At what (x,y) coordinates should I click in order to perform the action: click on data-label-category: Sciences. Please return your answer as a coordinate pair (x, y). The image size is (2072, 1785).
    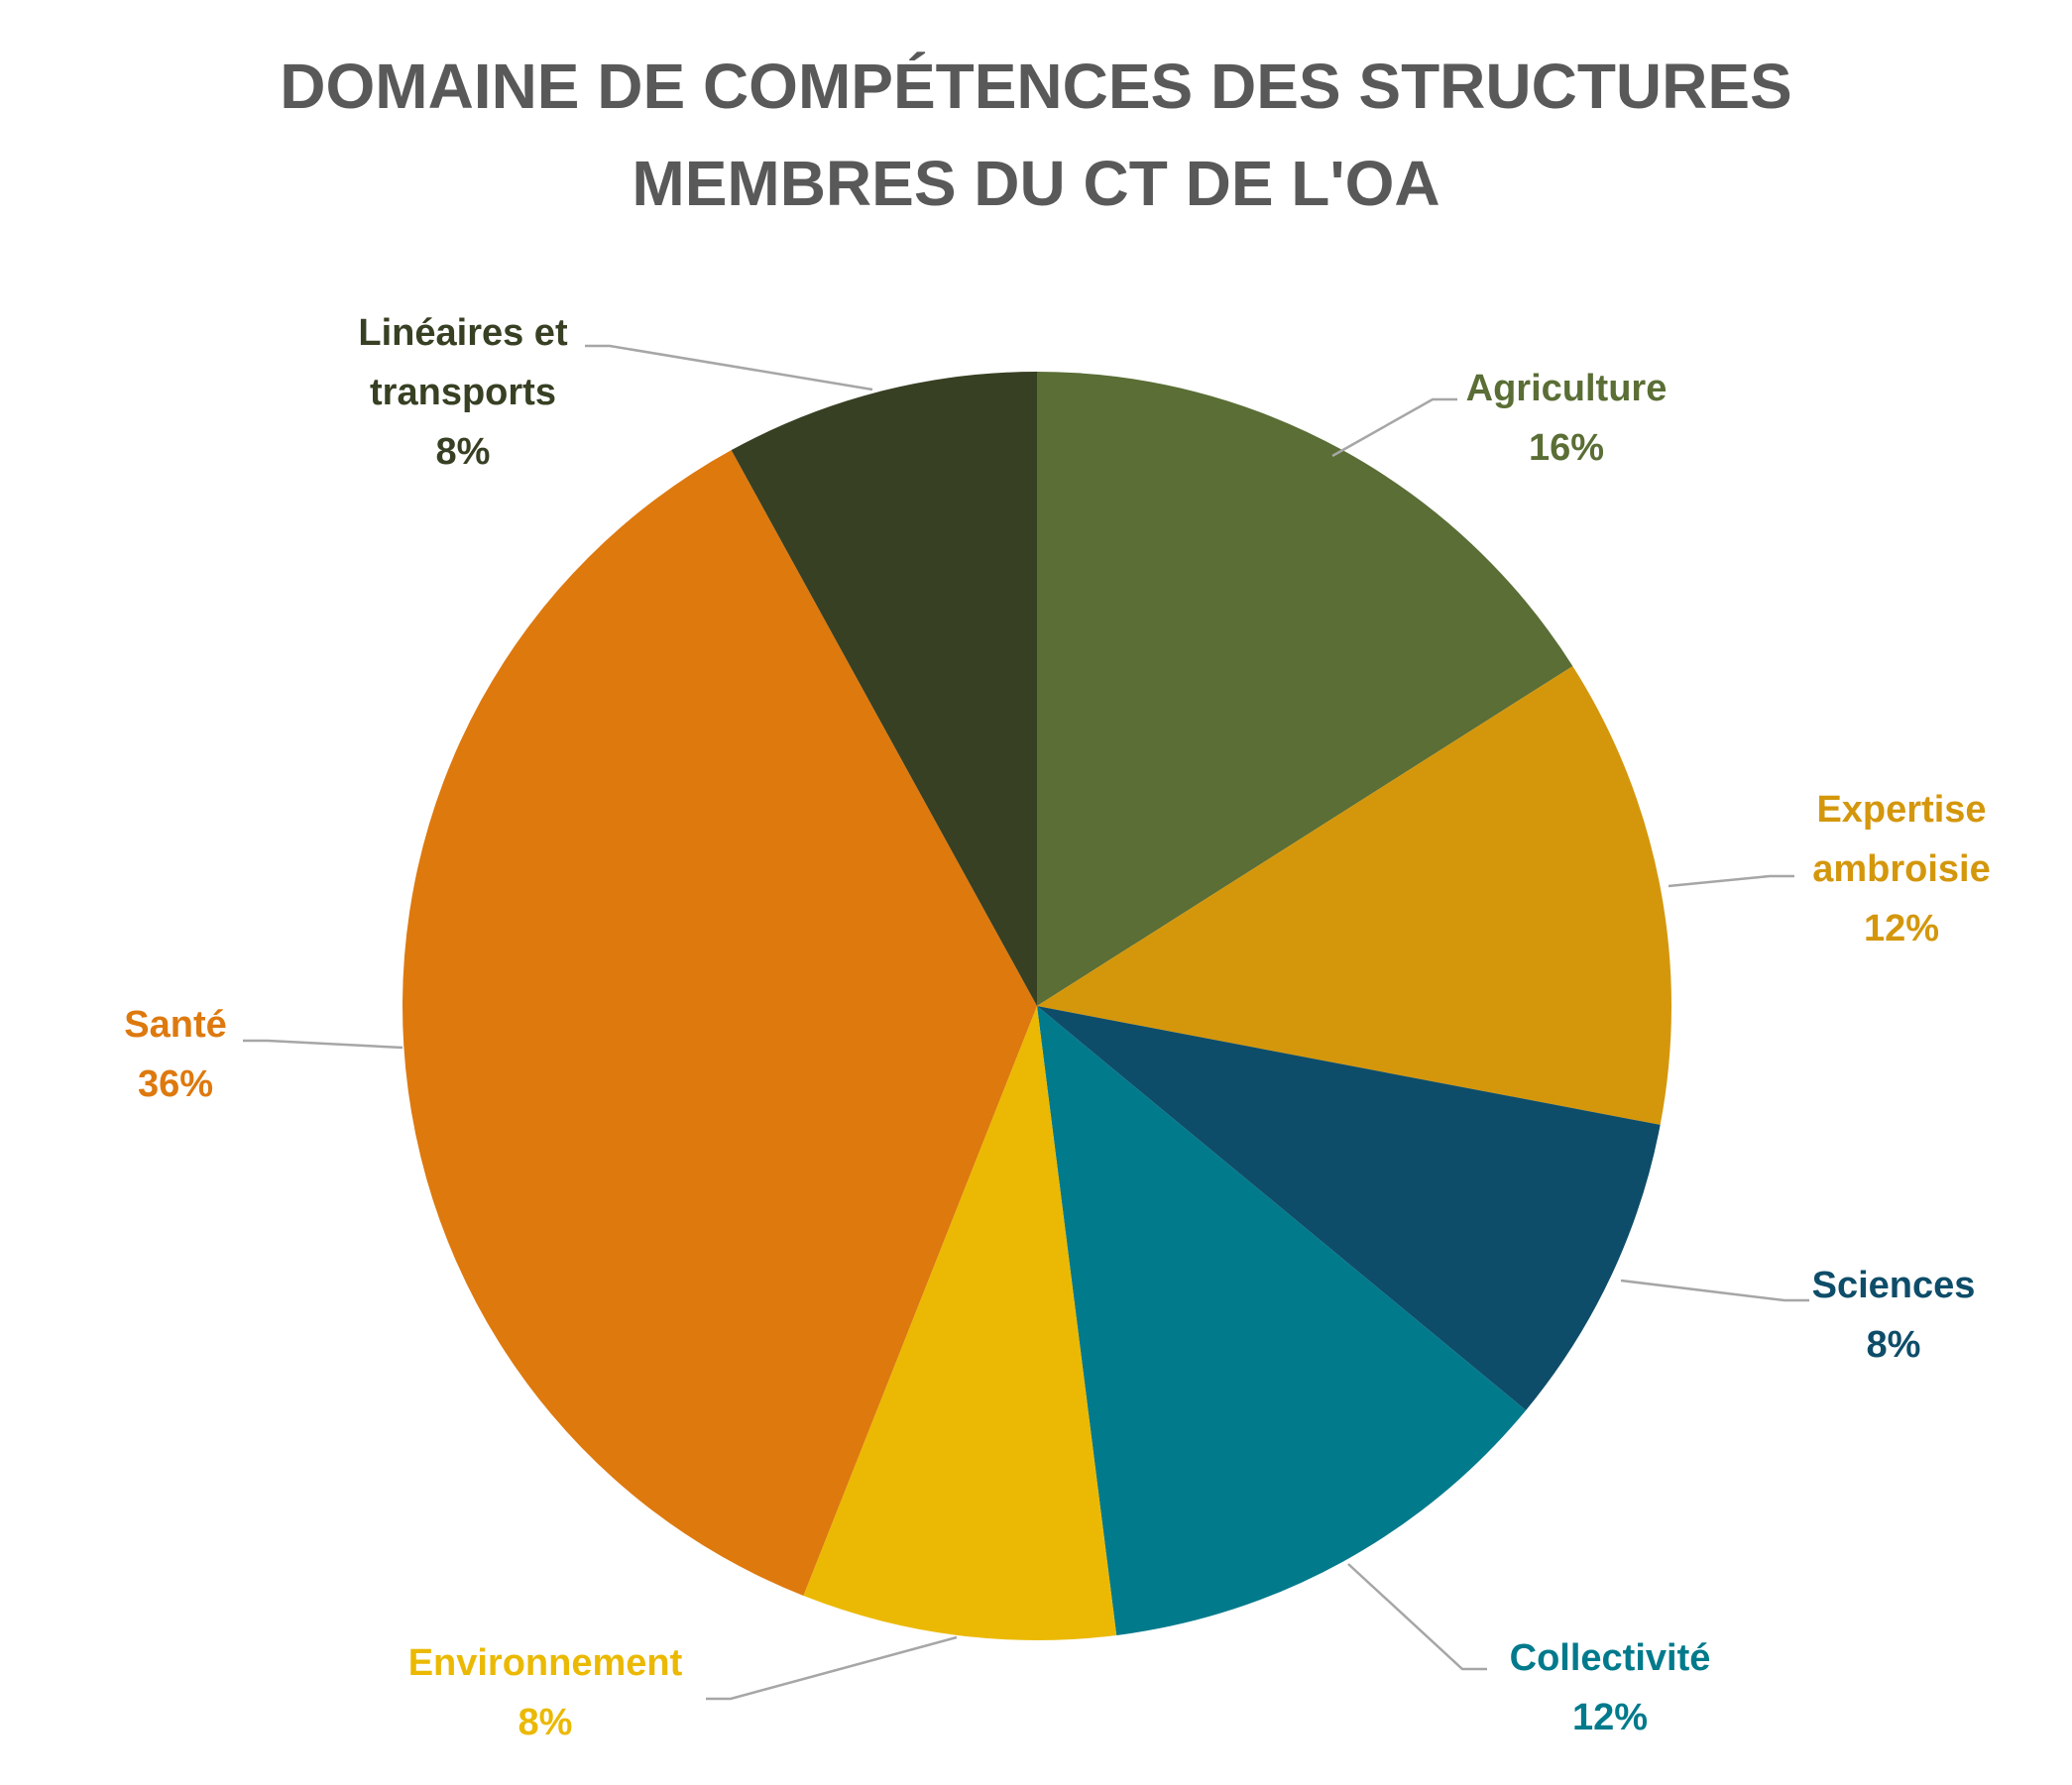
    Looking at the image, I should click on (1894, 1285).